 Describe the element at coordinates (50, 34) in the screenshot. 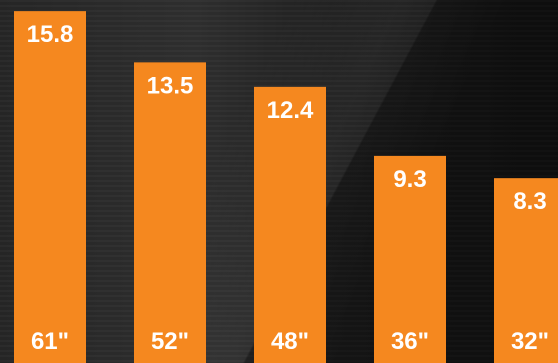

I see `bar-value-label: 15.8` at that location.